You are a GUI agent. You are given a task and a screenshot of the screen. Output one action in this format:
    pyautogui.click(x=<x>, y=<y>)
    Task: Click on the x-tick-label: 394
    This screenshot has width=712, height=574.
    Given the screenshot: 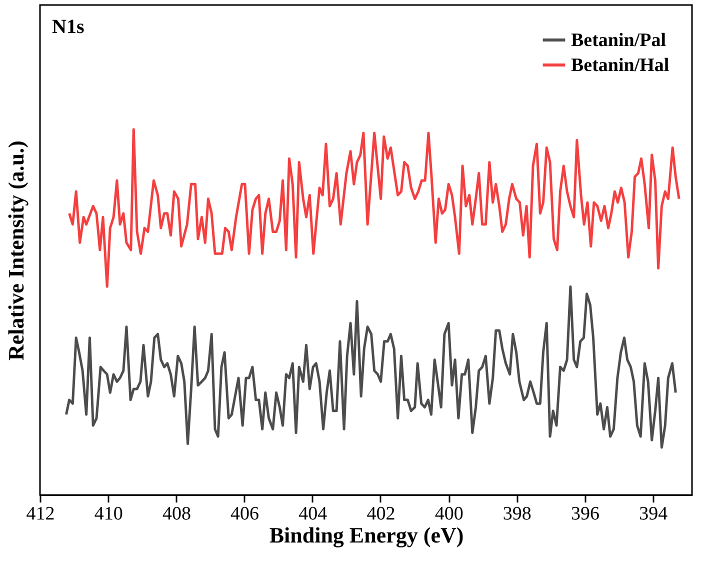 What is the action you would take?
    pyautogui.click(x=653, y=514)
    